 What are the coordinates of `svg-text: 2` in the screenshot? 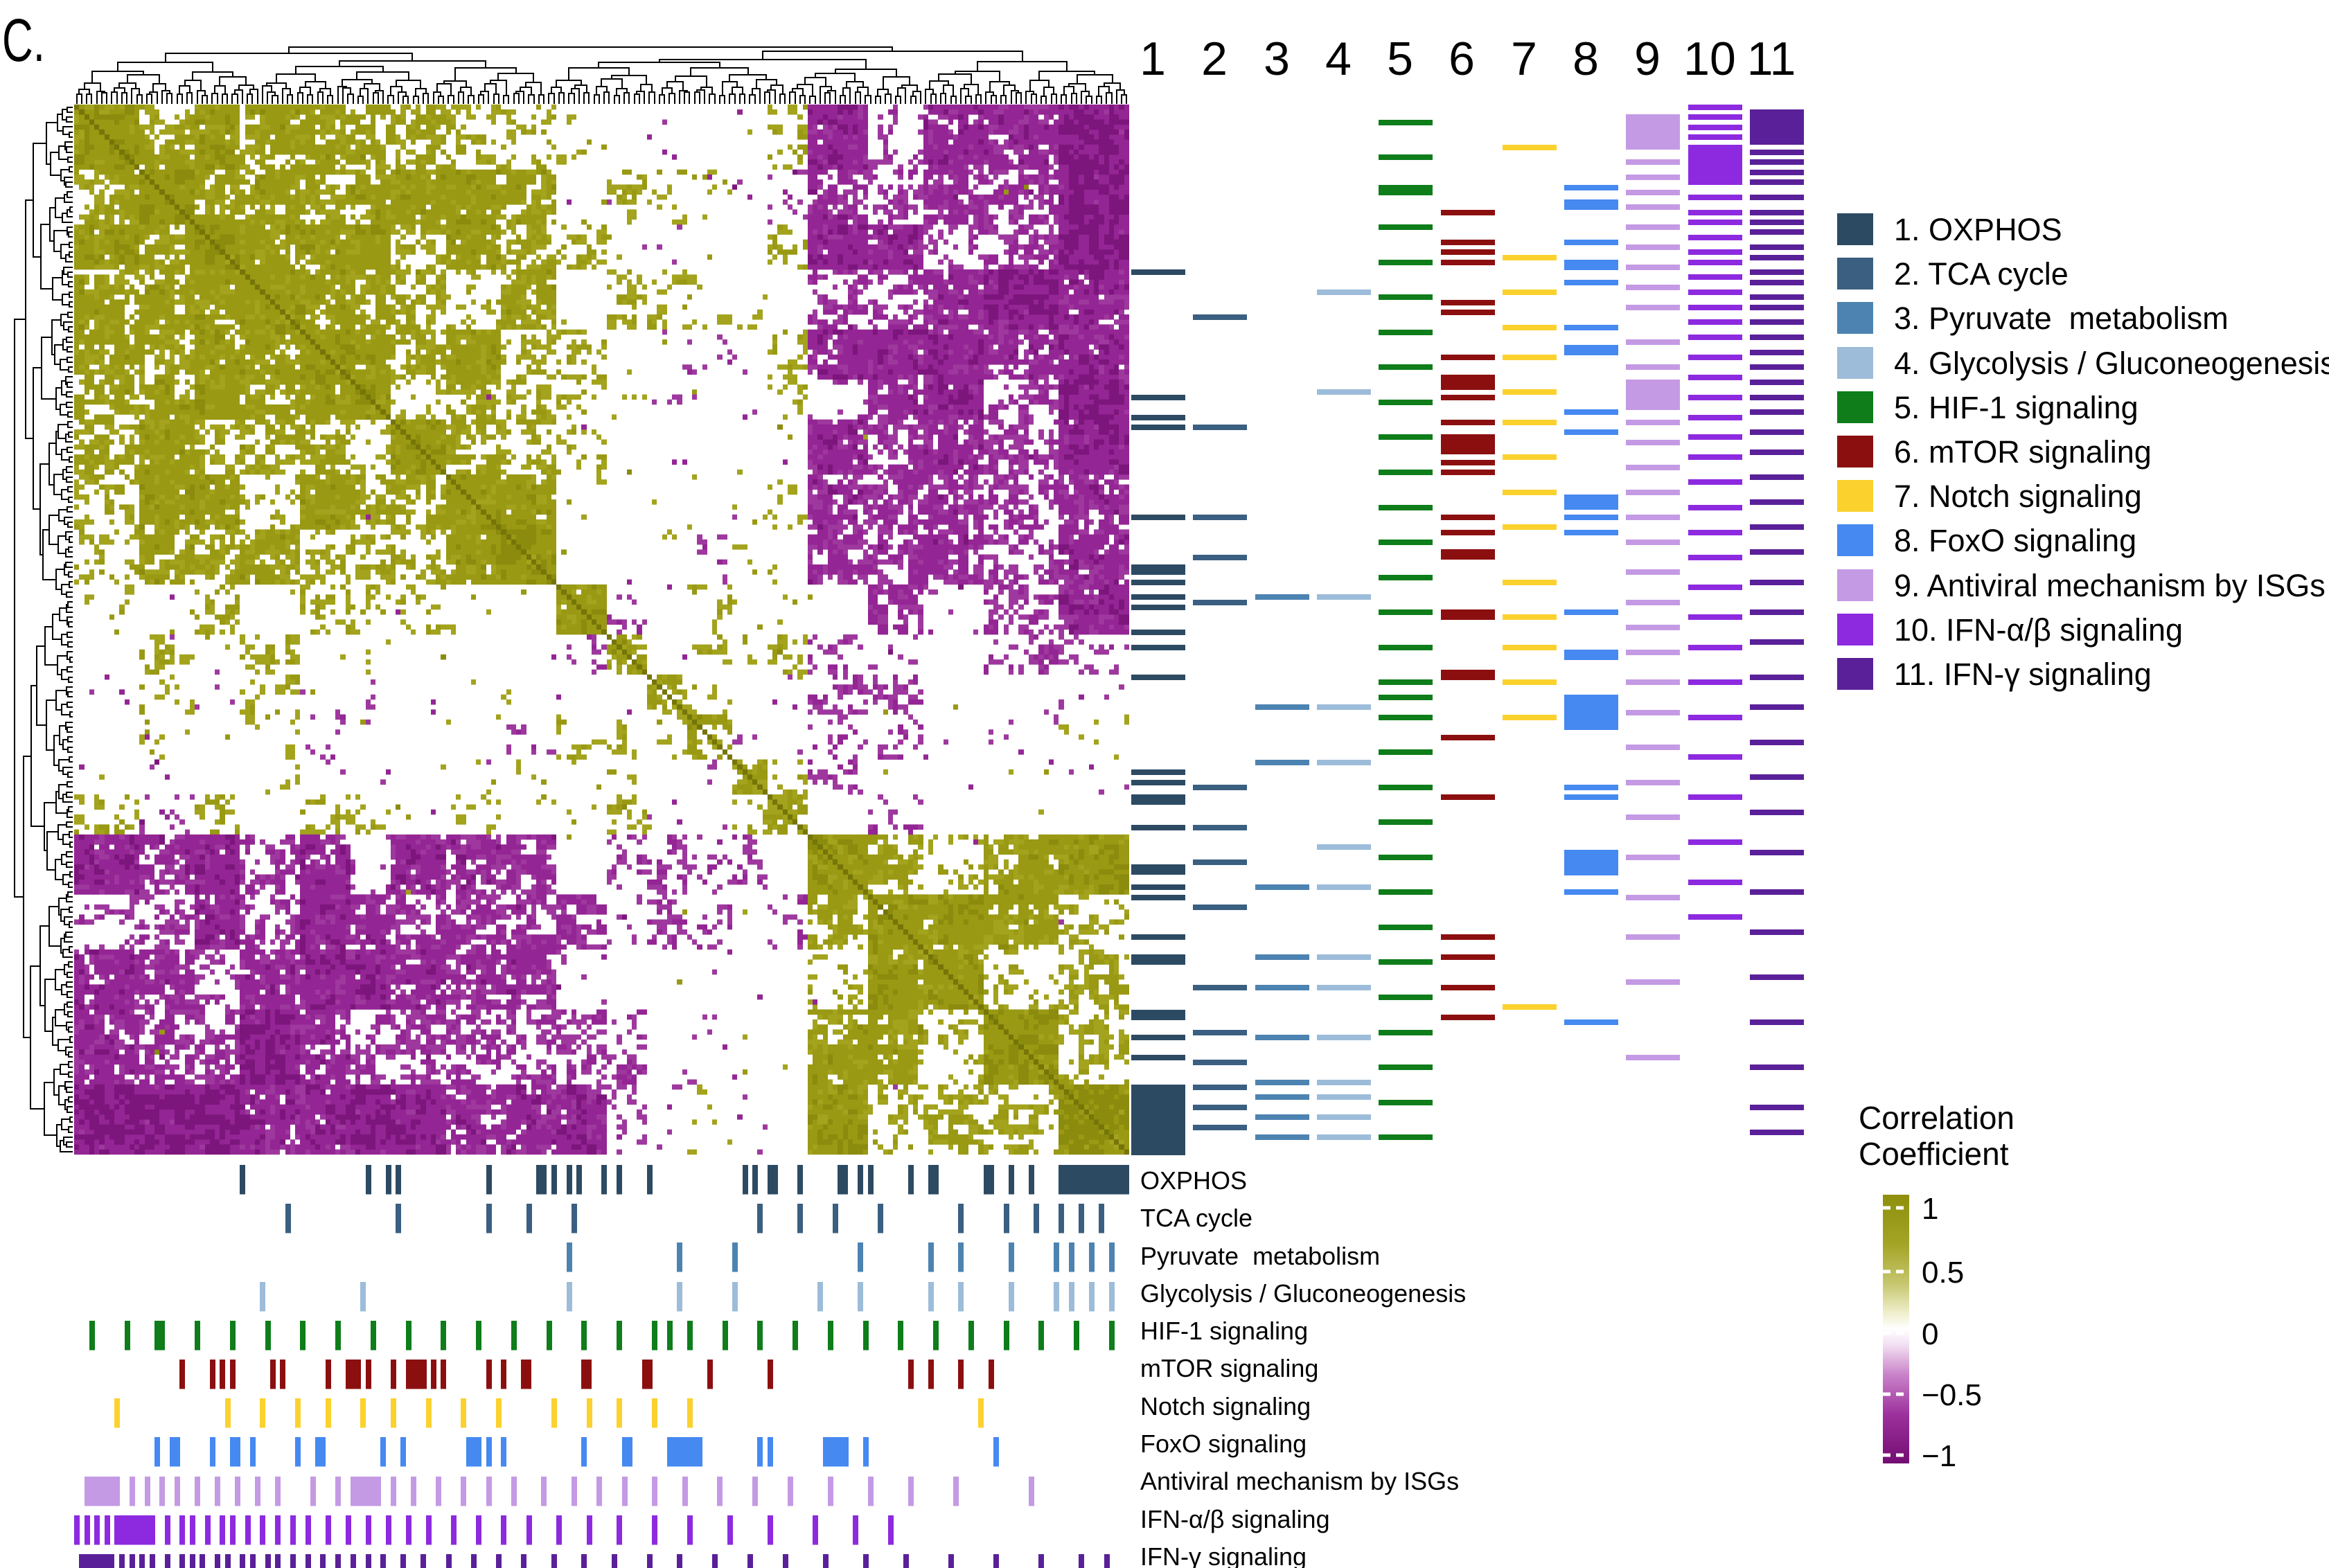 It's located at (1214, 59).